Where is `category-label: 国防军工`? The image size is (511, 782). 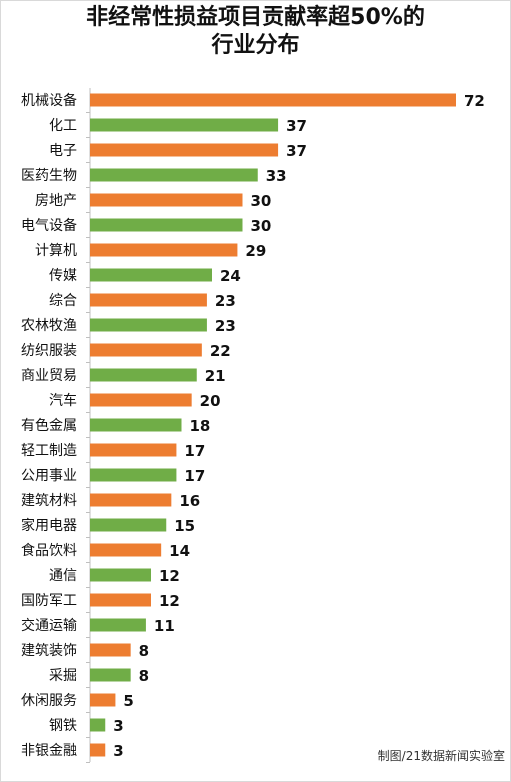
category-label: 国防军工 is located at coordinates (49, 601).